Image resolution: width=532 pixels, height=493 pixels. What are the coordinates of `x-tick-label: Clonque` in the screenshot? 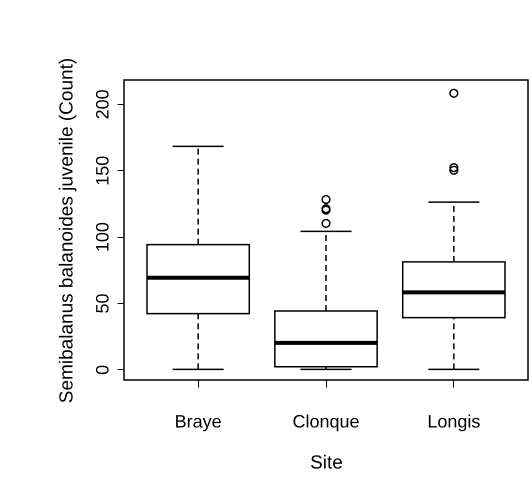 It's located at (326, 422).